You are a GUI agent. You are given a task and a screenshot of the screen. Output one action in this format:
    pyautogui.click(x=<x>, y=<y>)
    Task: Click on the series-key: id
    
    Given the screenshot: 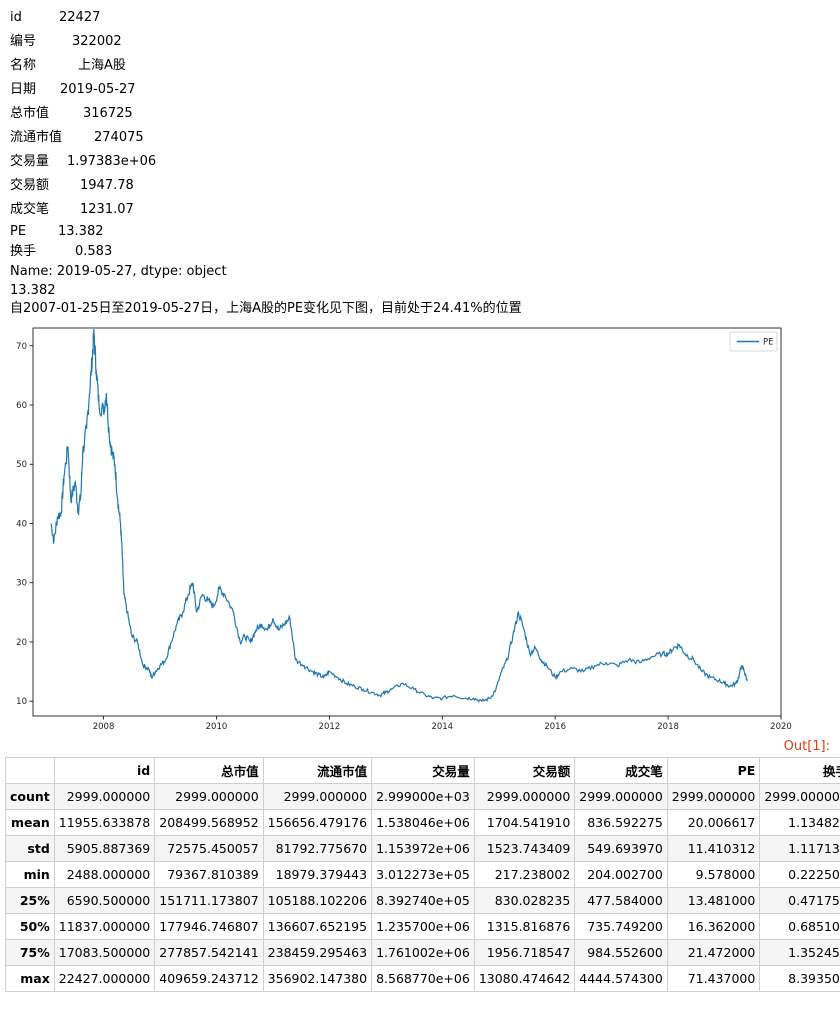 What is the action you would take?
    pyautogui.click(x=16, y=17)
    